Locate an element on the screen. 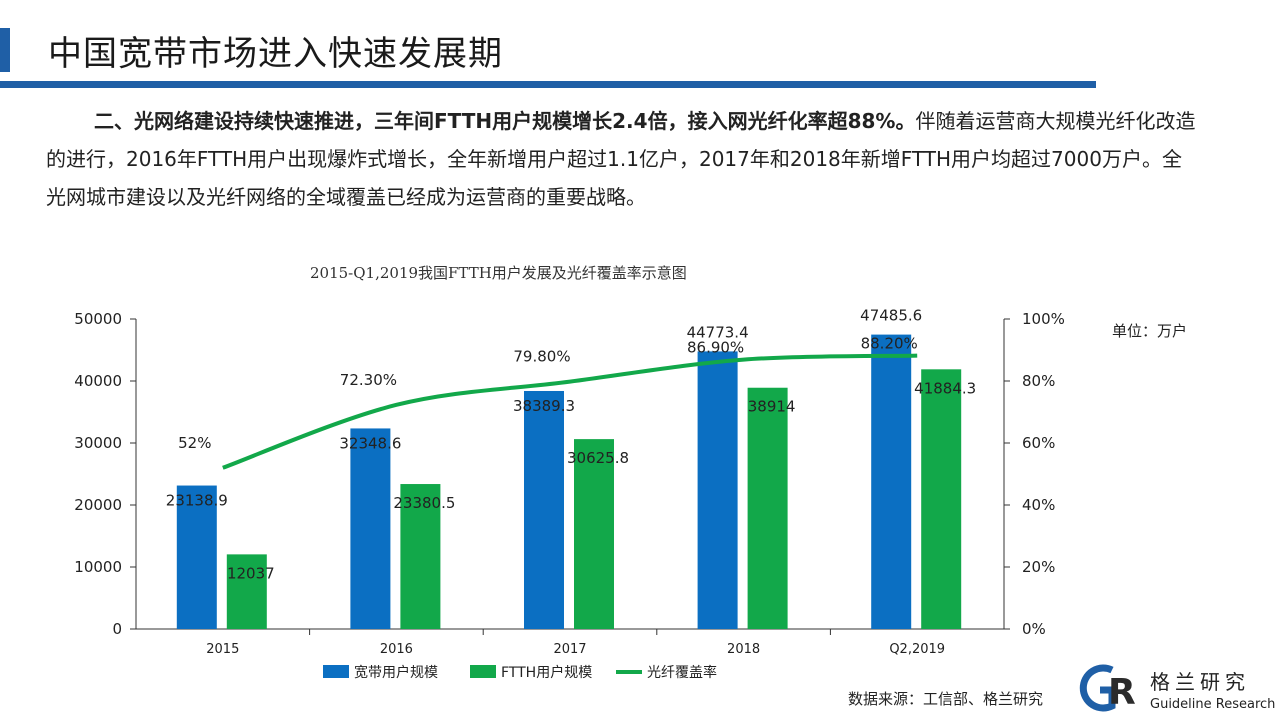  x-tick-label: 2018 is located at coordinates (743, 649).